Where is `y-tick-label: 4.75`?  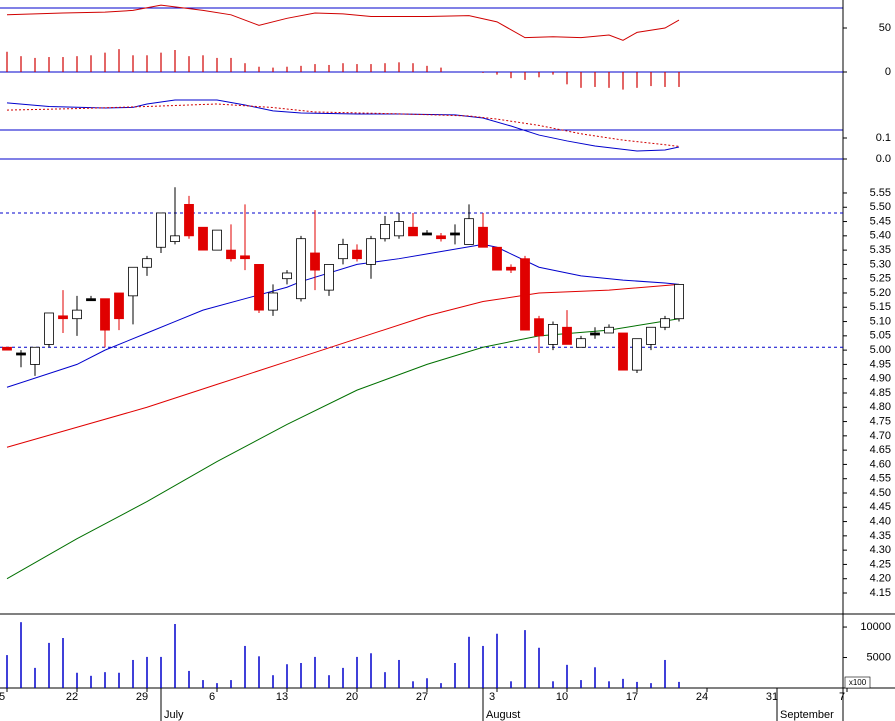
y-tick-label: 4.75 is located at coordinates (880, 421).